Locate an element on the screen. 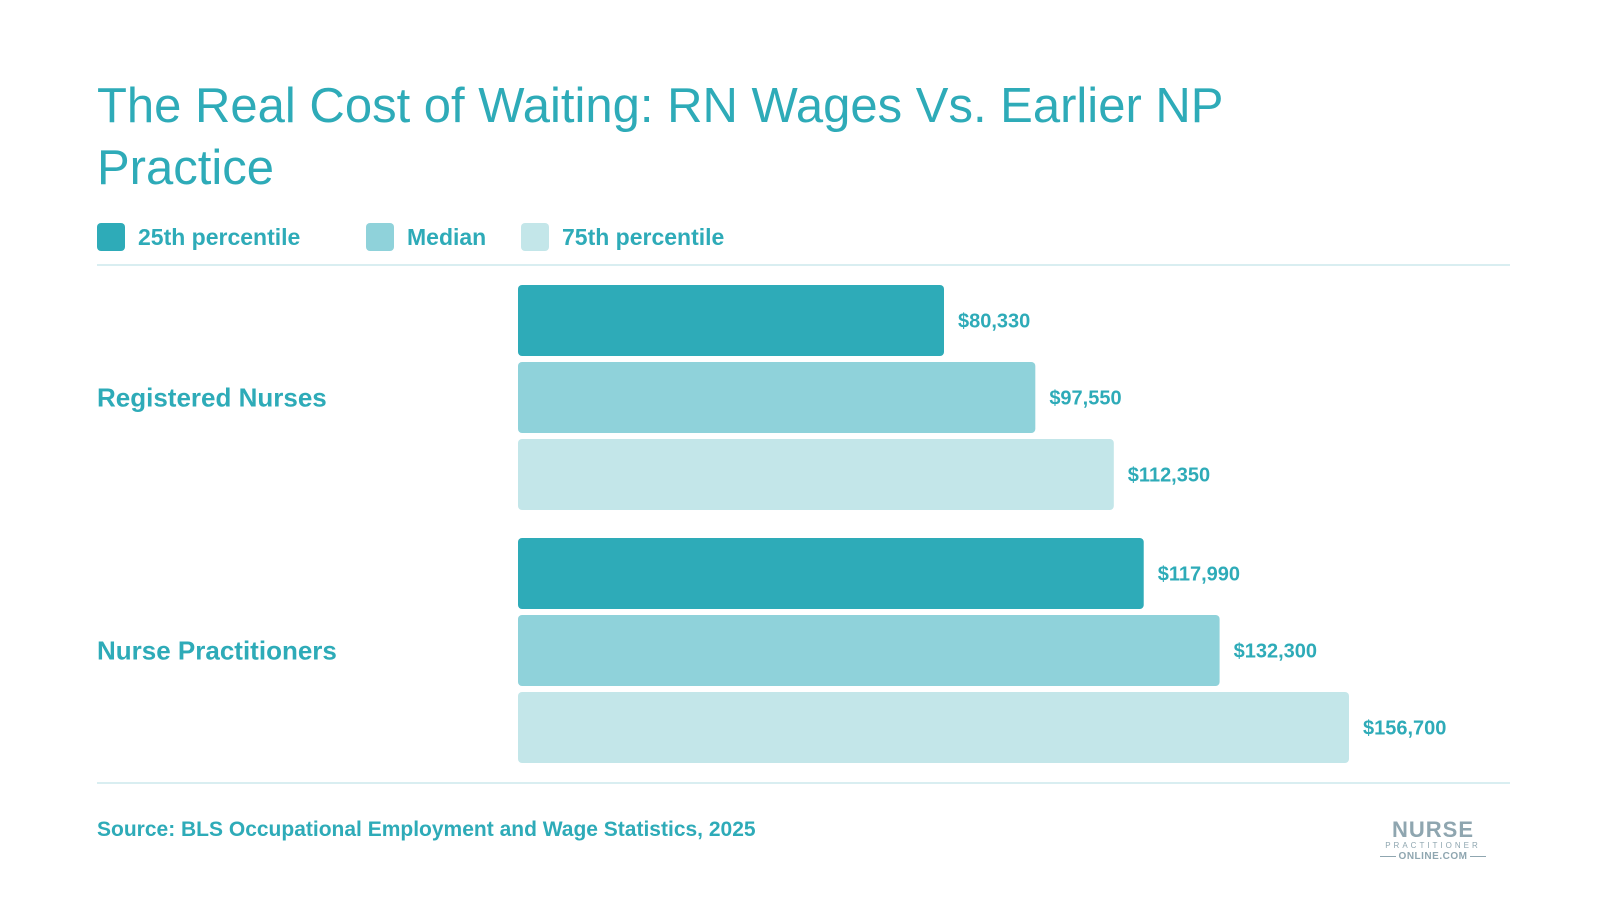 Image resolution: width=1600 pixels, height=900 pixels. logo-line-3: ONLINE.COM is located at coordinates (1433, 856).